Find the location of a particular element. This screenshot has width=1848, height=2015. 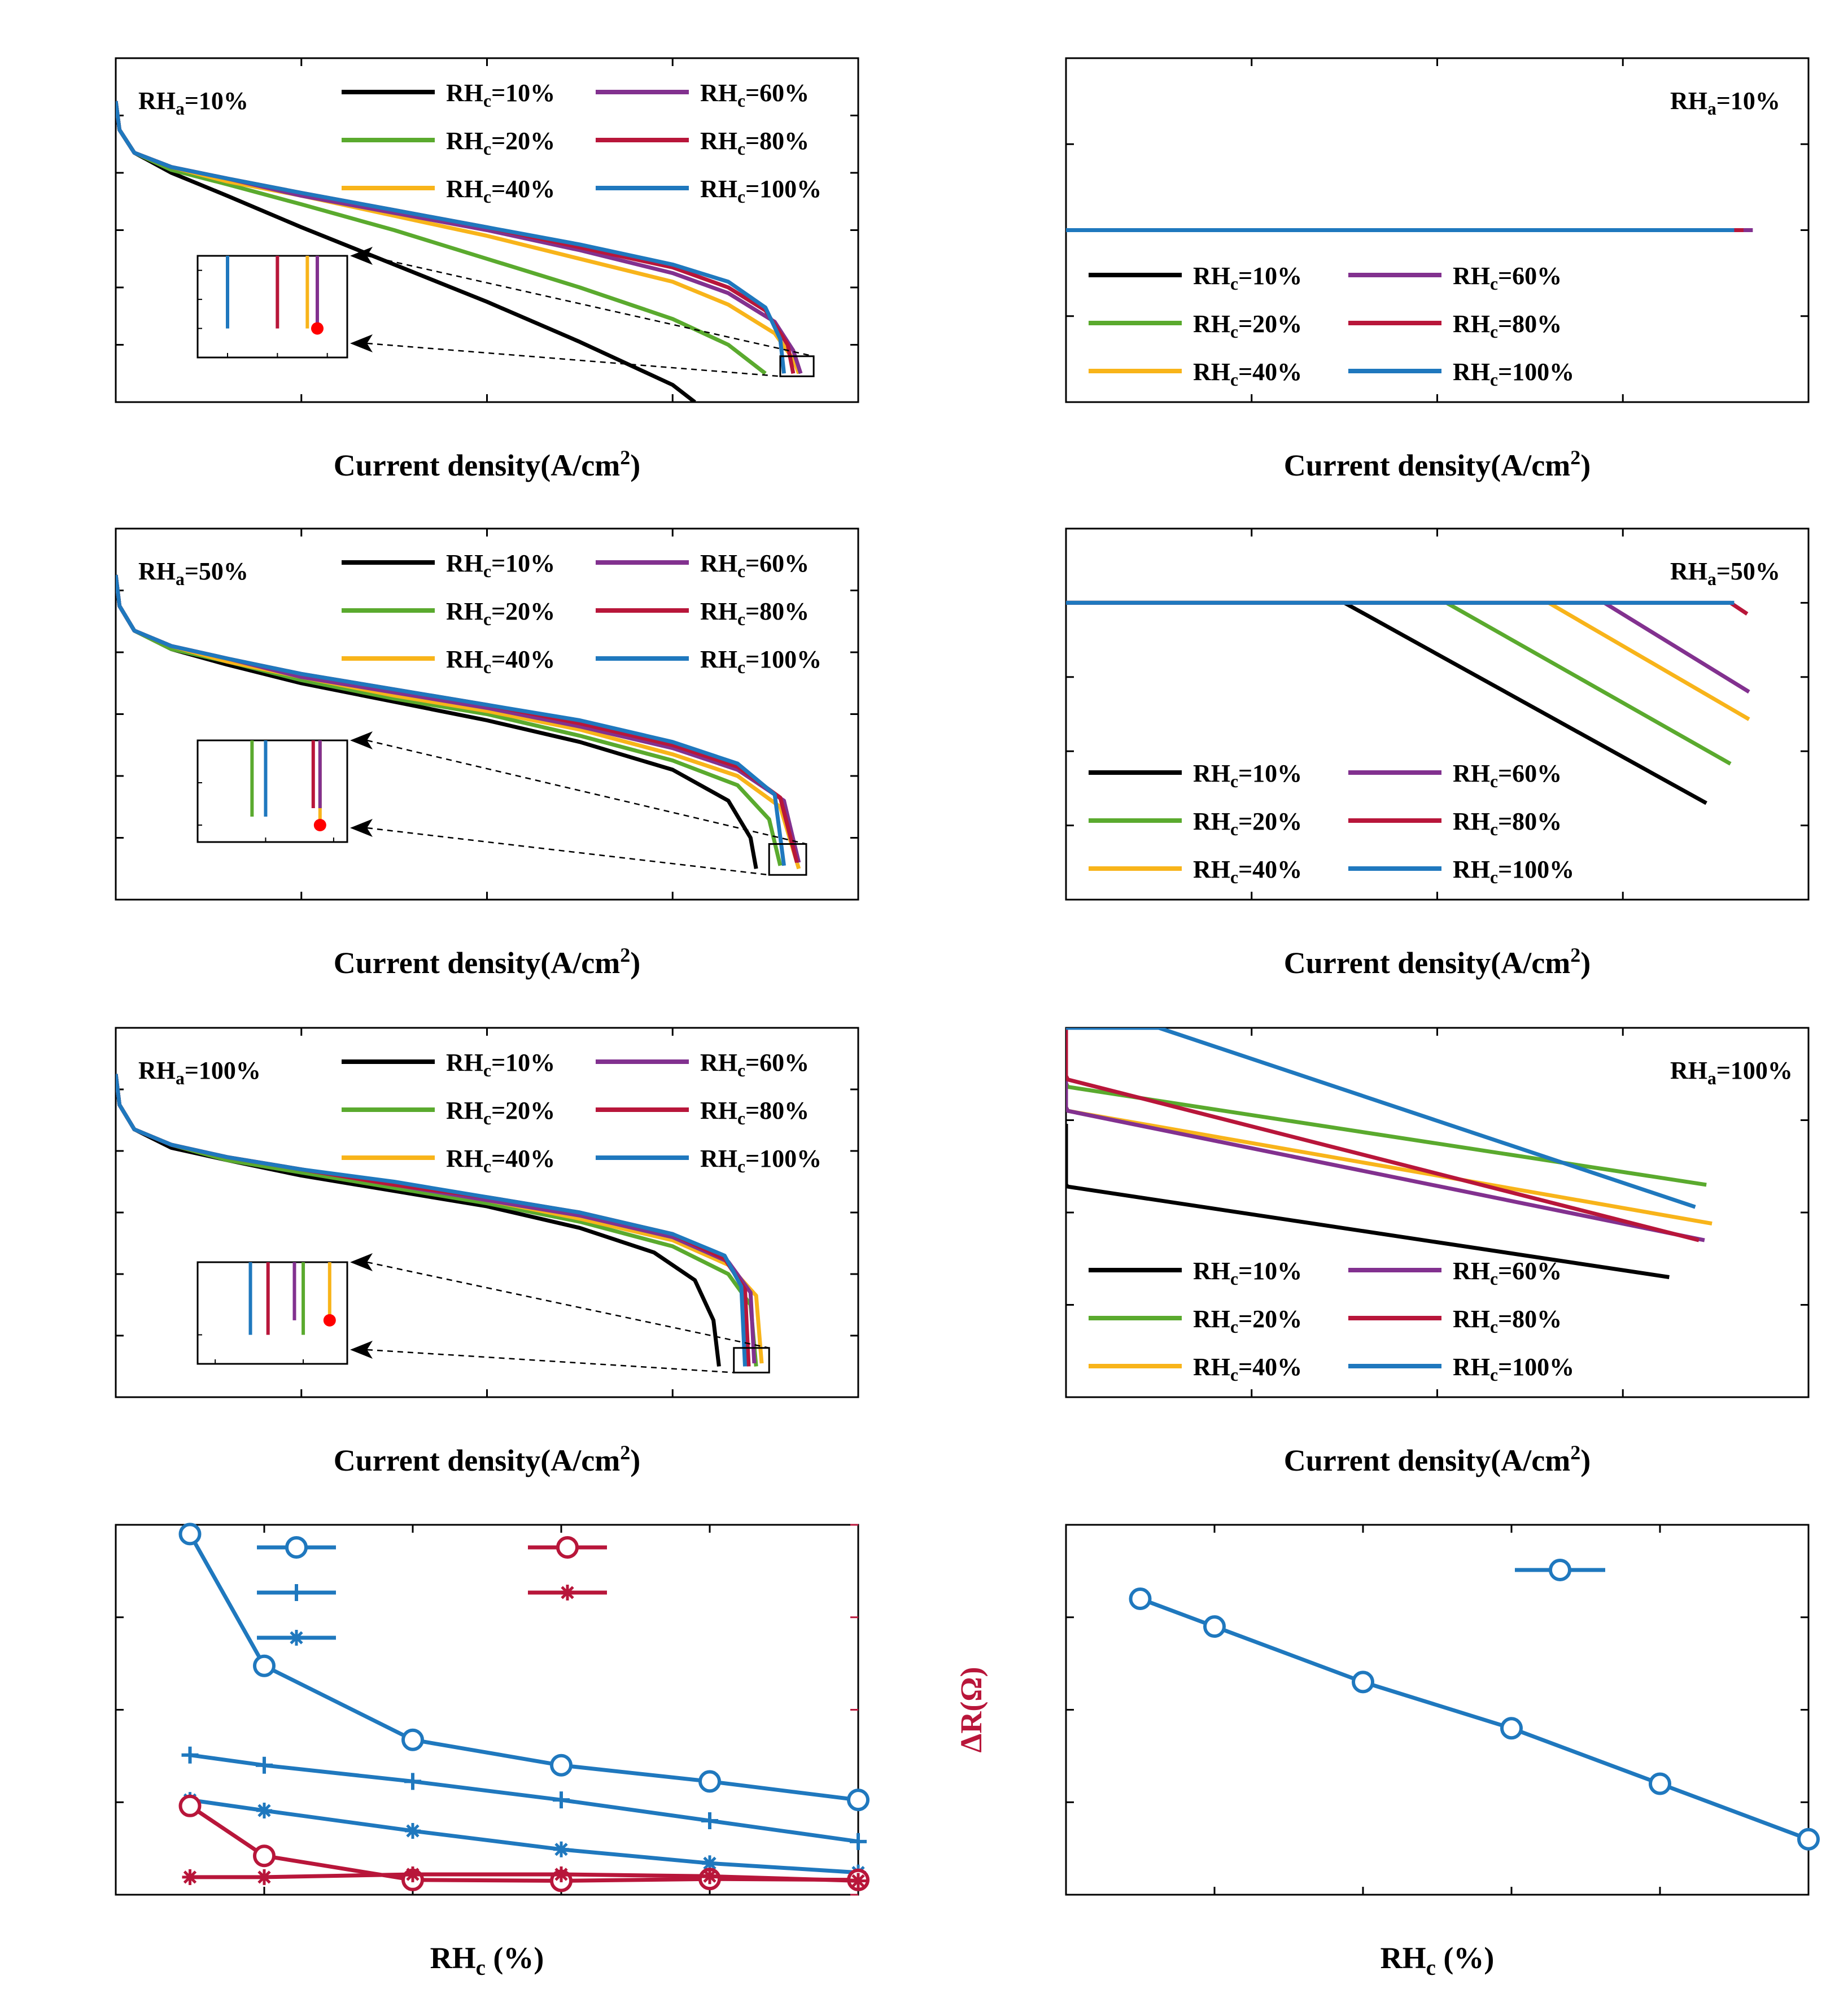

rha-annotation: RHa=100% is located at coordinates (199, 1072).